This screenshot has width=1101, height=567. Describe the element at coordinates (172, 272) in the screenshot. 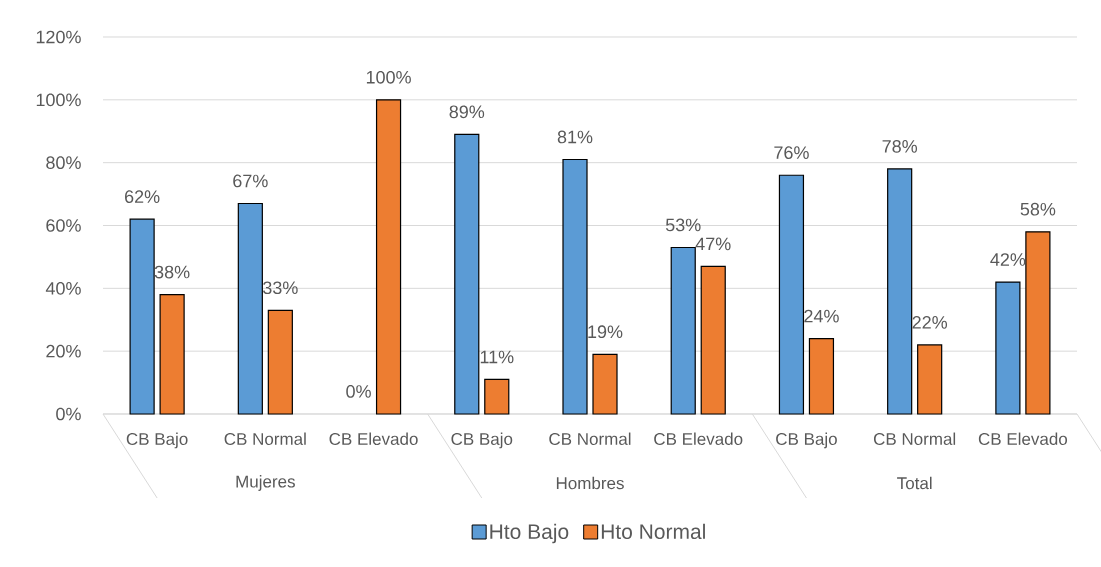

I see `data-label: 38%` at that location.